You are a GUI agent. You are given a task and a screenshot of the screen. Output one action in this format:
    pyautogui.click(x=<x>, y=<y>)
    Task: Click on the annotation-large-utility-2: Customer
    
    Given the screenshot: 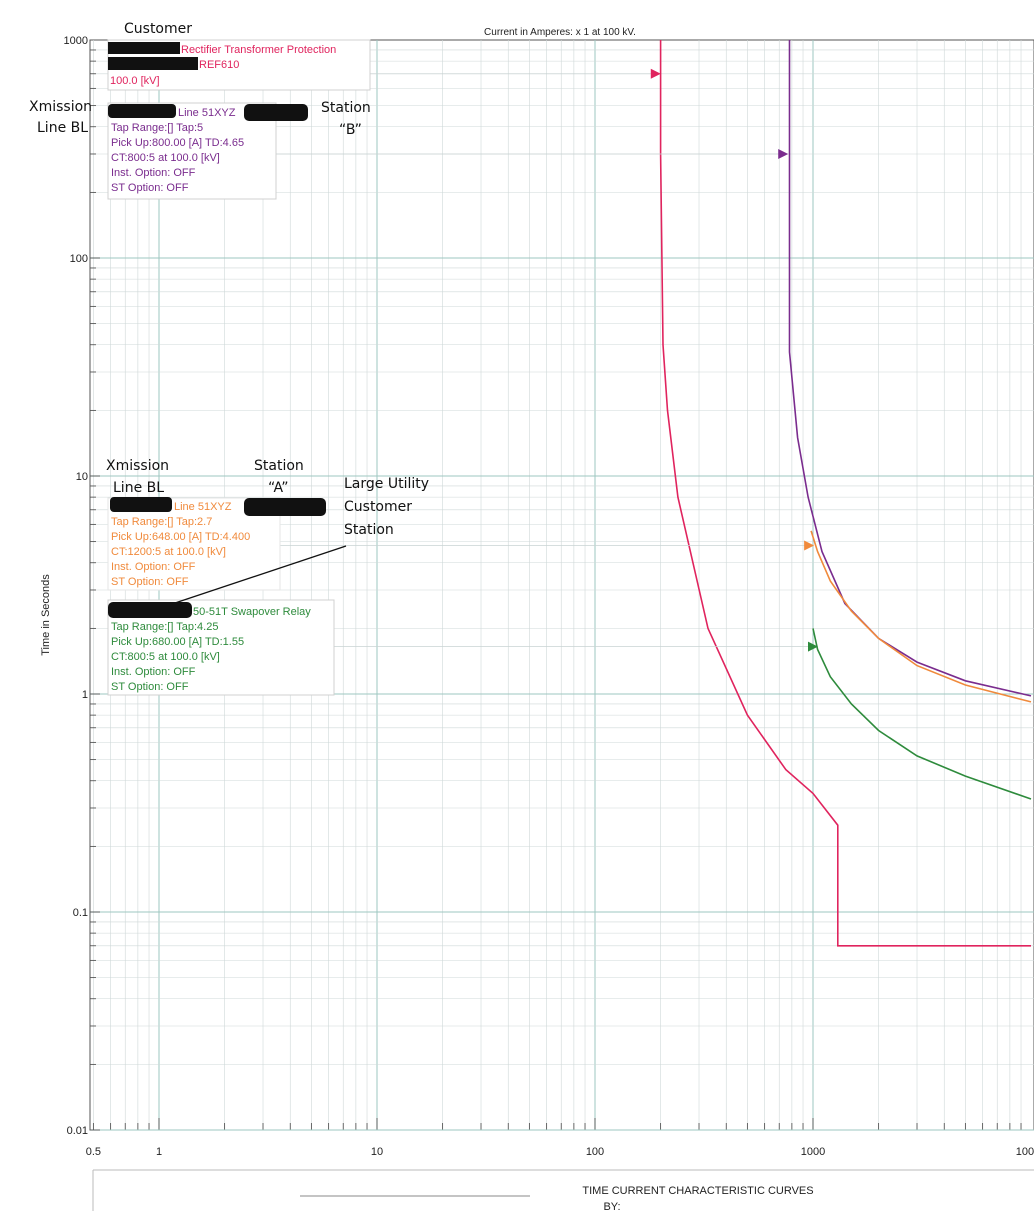 What is the action you would take?
    pyautogui.click(x=378, y=507)
    